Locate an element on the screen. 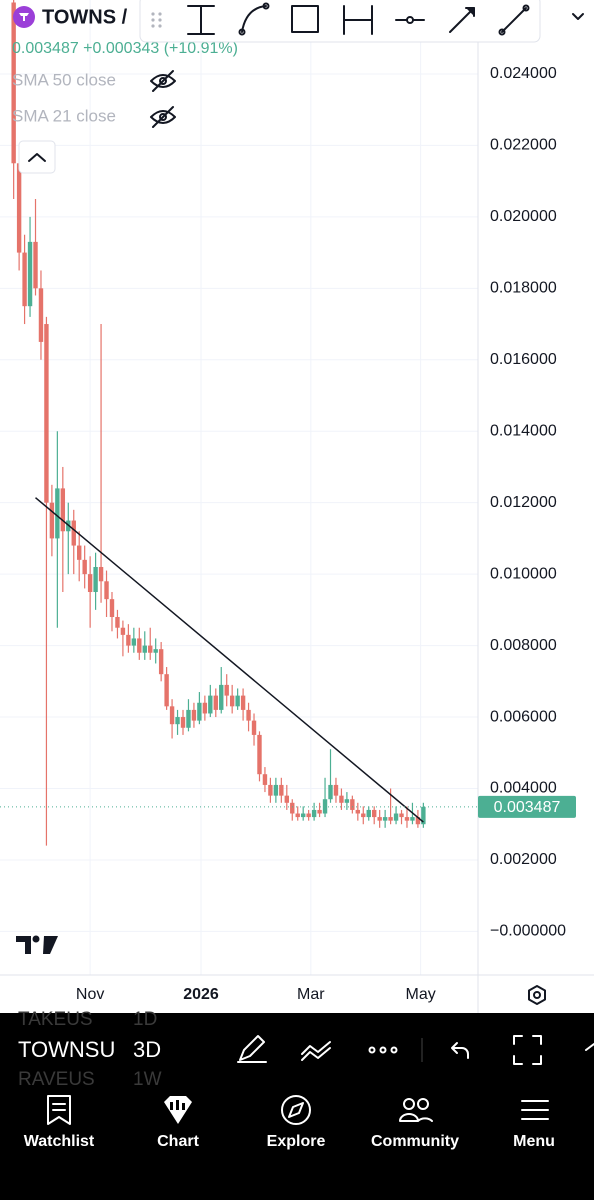 The width and height of the screenshot is (594, 1200). community-icon is located at coordinates (416, 1110).